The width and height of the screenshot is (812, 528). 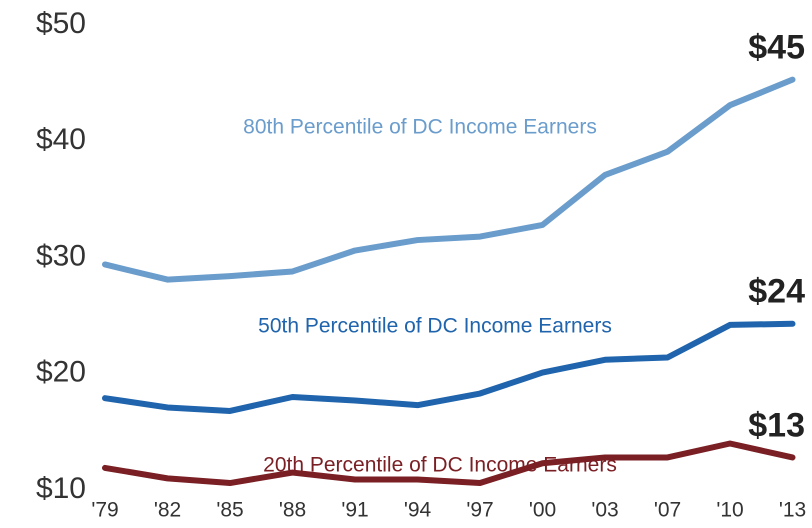 I want to click on series-line, so click(x=449, y=463).